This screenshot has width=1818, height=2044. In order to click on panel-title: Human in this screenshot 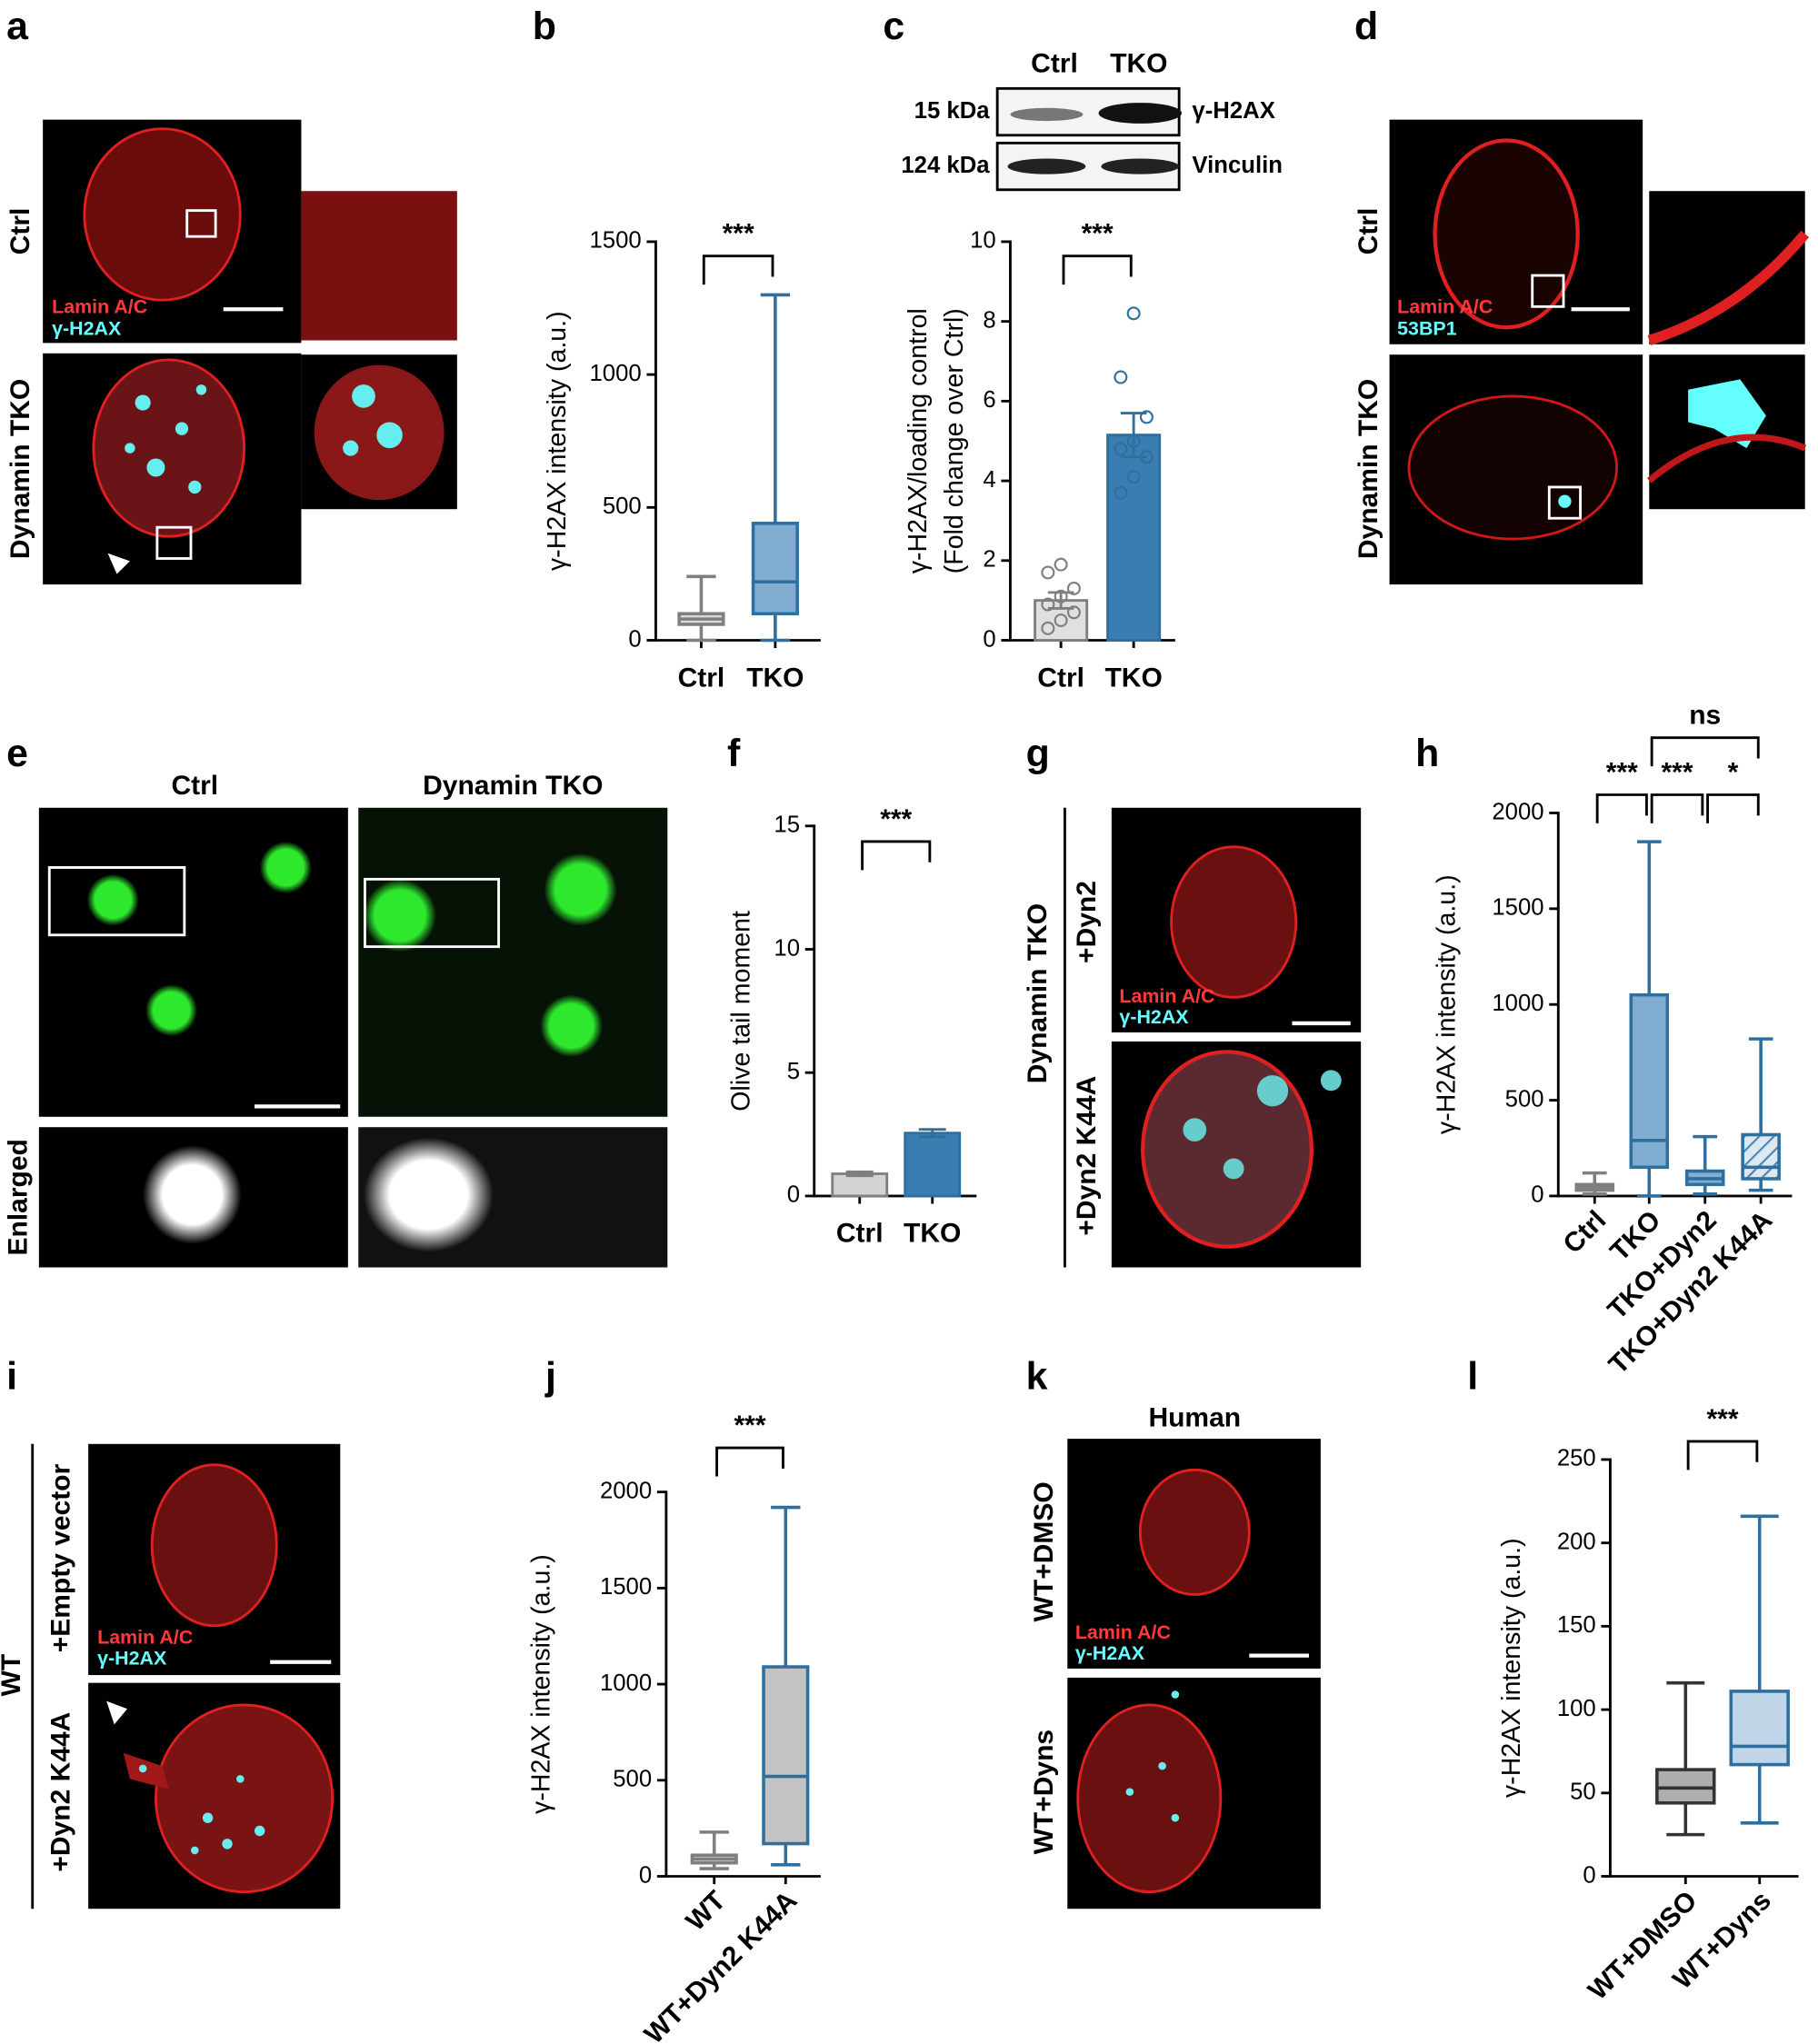, I will do `click(1194, 1418)`.